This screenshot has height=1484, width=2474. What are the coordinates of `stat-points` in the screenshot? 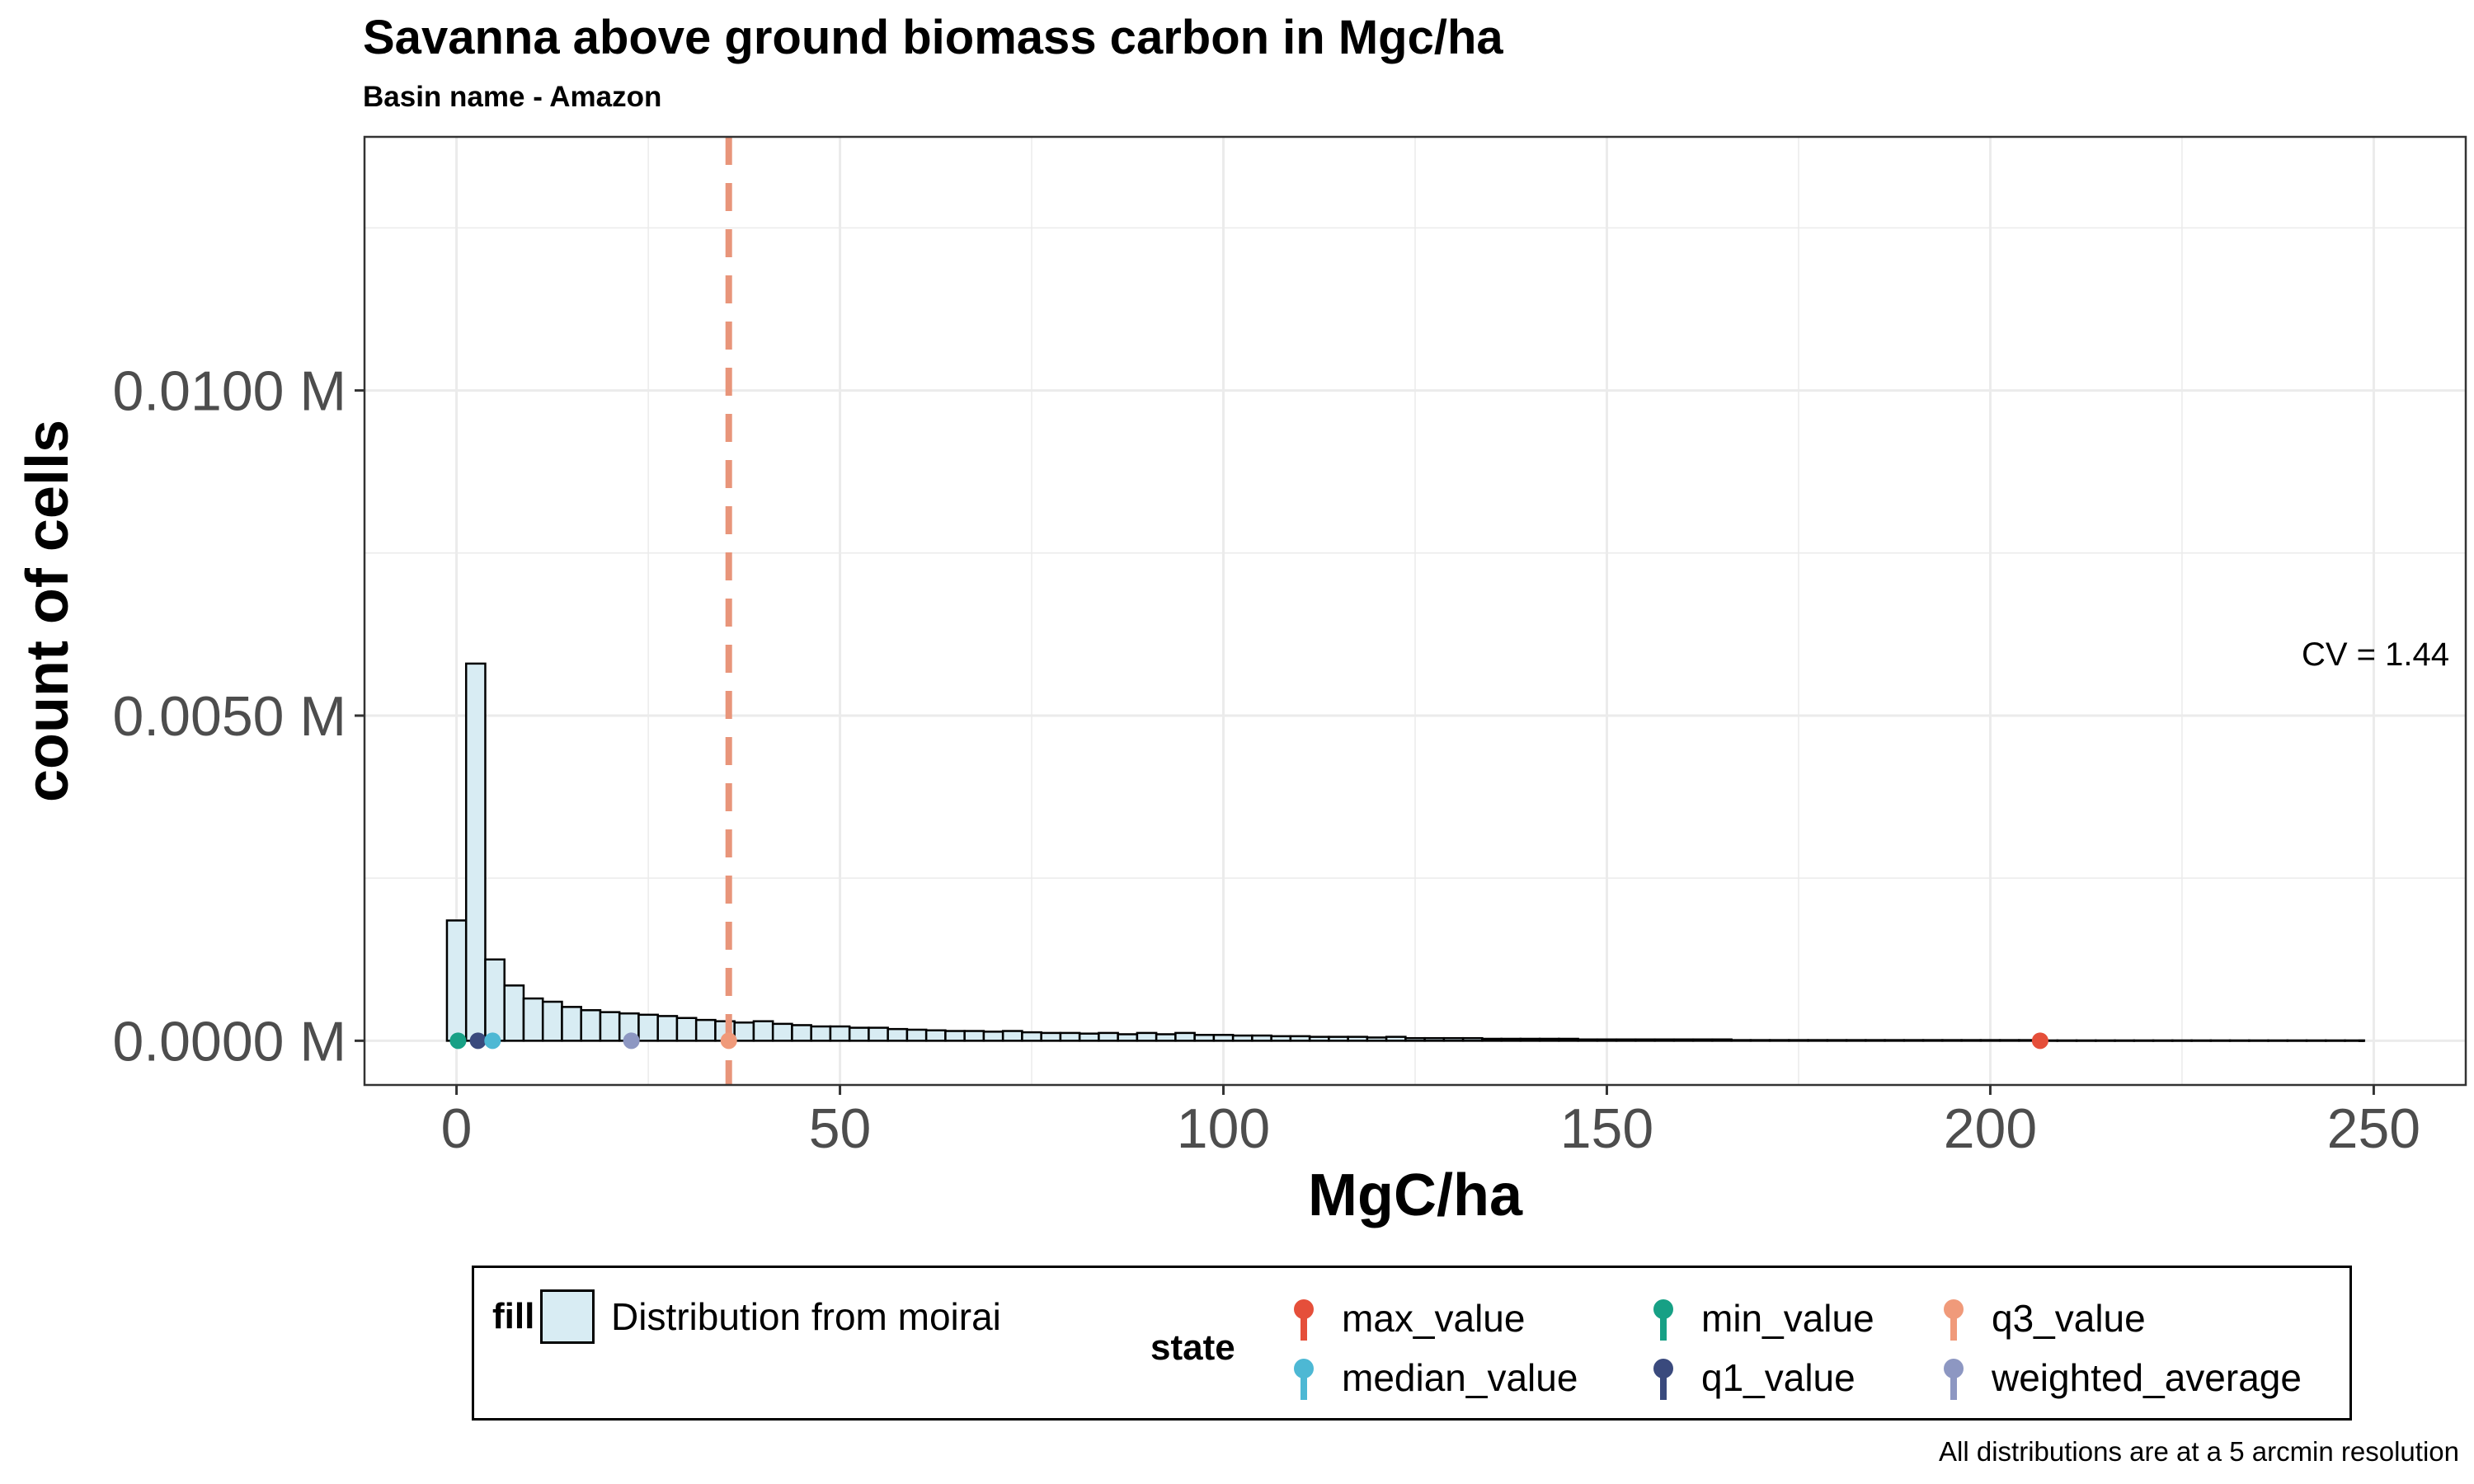 It's located at (1248, 1041).